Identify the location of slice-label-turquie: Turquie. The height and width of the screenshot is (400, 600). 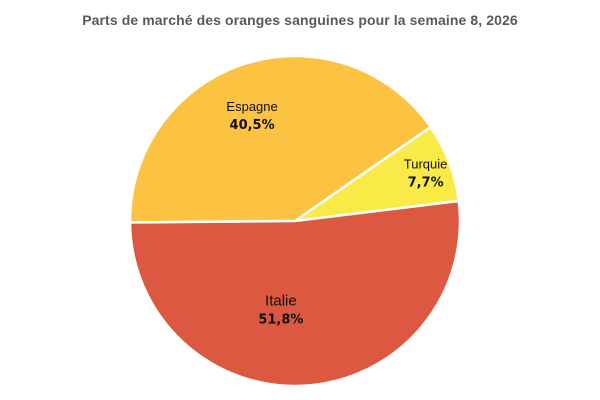
(426, 164).